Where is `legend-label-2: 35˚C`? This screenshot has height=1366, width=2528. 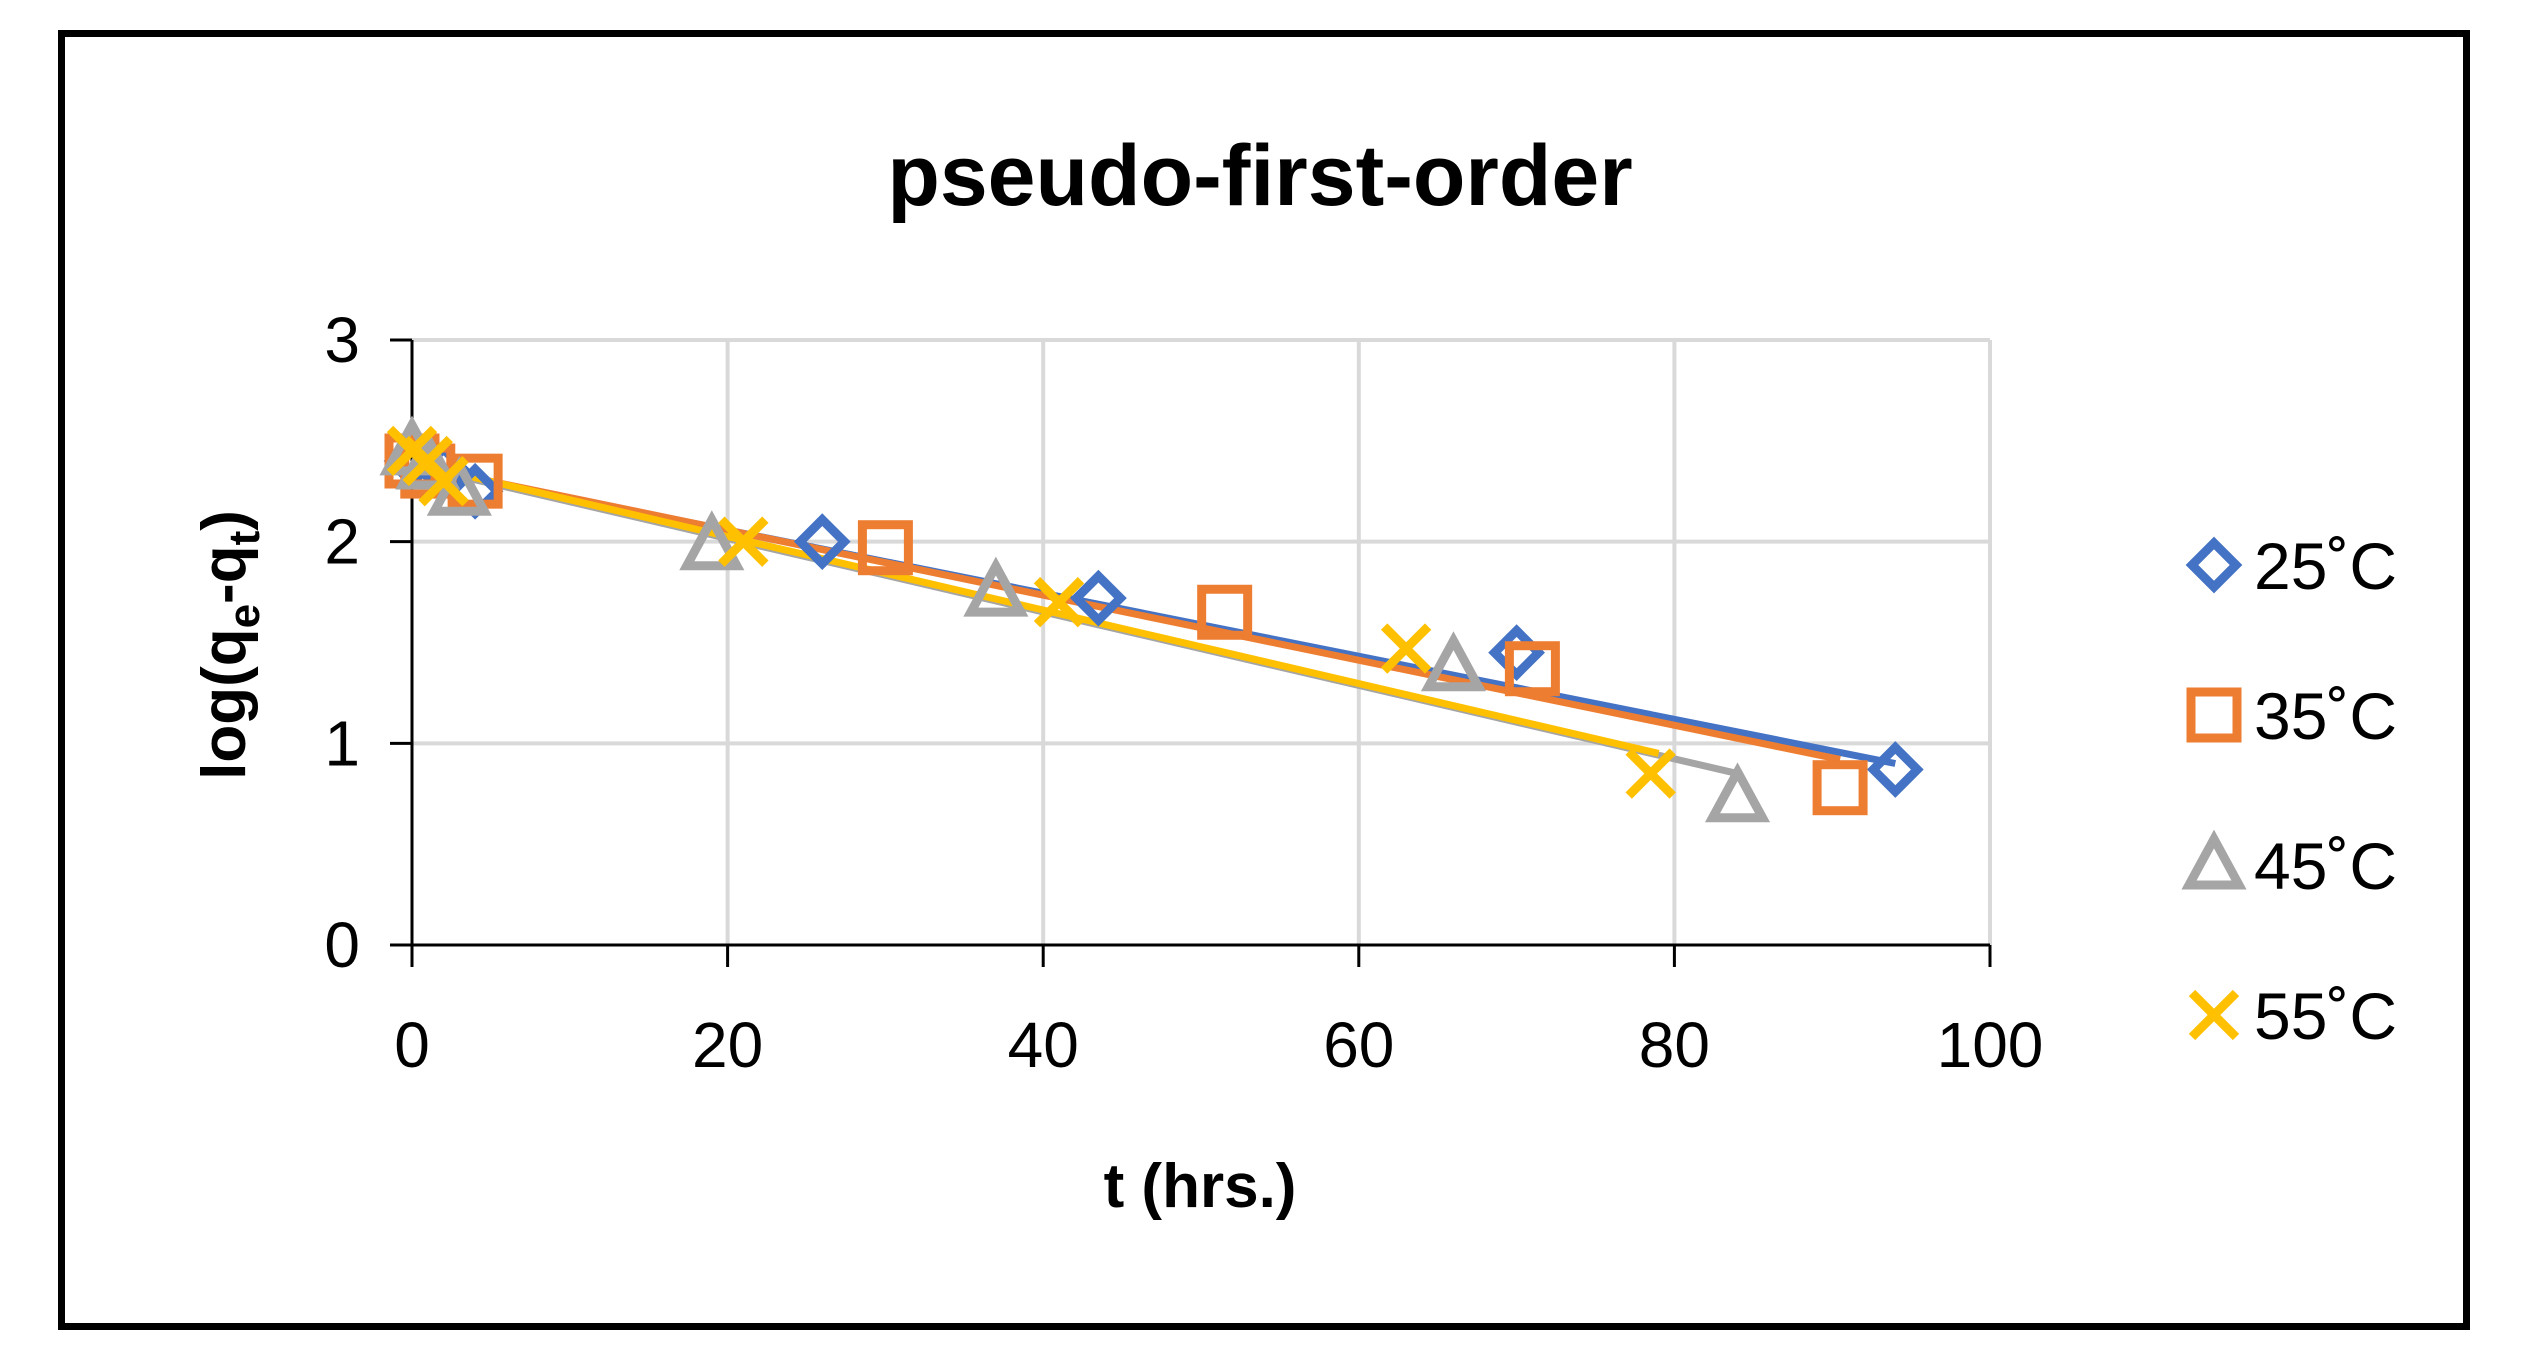
legend-label-2: 35˚C is located at coordinates (2325, 716).